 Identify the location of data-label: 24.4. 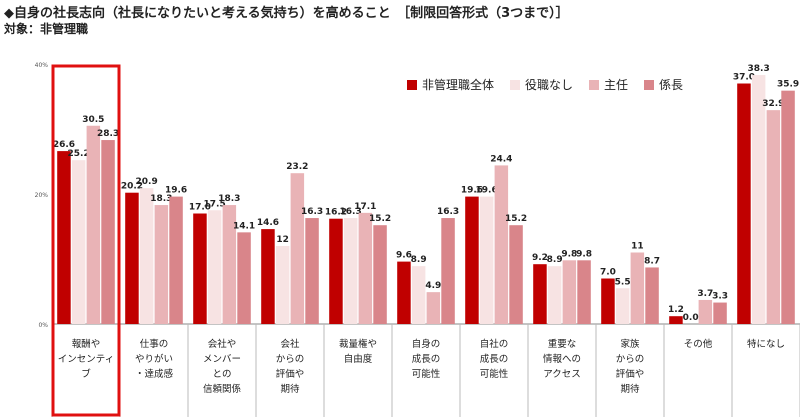
(501, 159).